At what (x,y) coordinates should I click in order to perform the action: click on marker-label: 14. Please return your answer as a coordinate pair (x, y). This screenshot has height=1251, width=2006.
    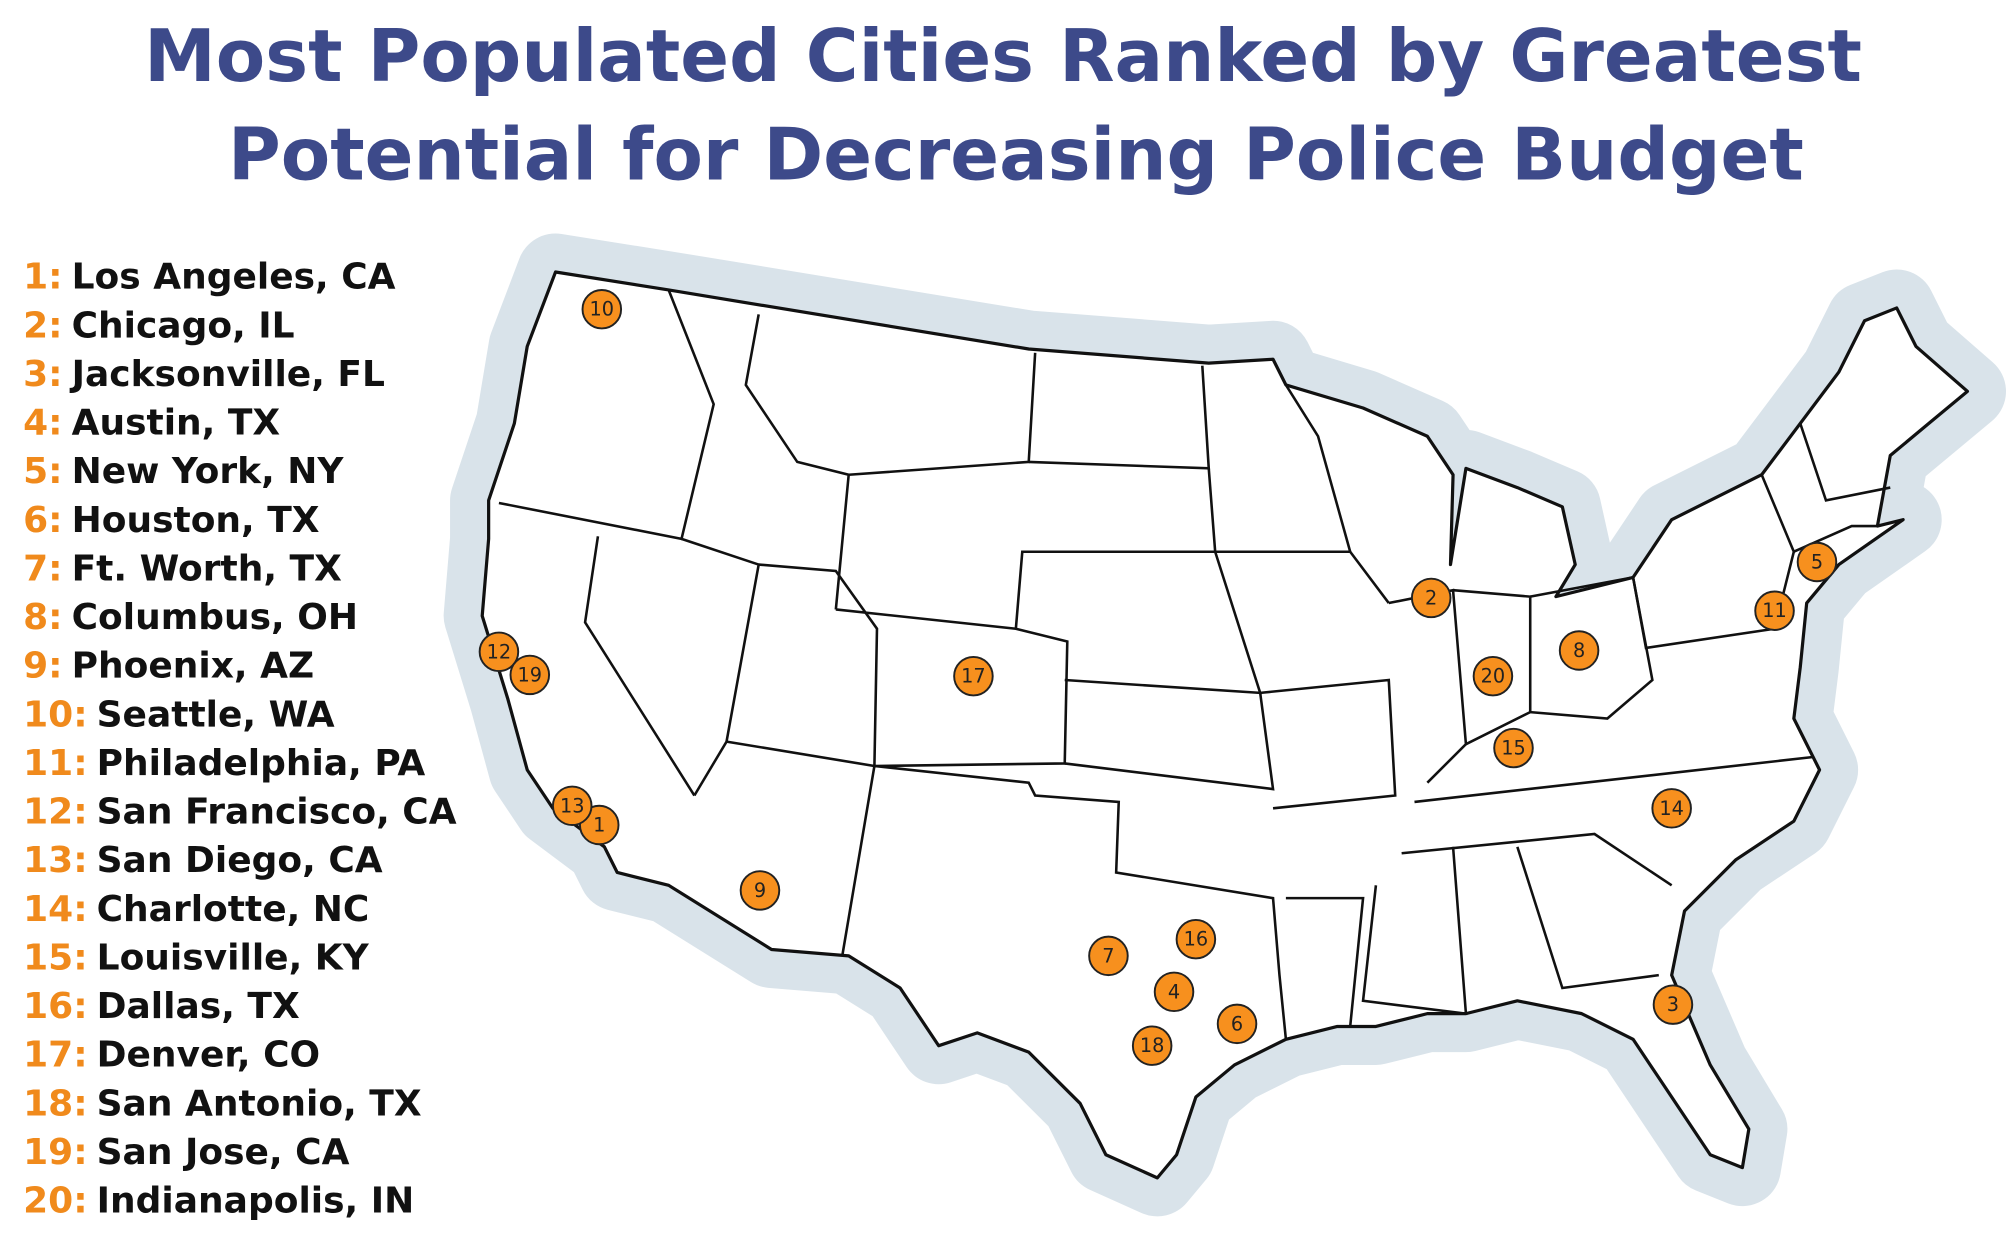
    Looking at the image, I should click on (1671, 808).